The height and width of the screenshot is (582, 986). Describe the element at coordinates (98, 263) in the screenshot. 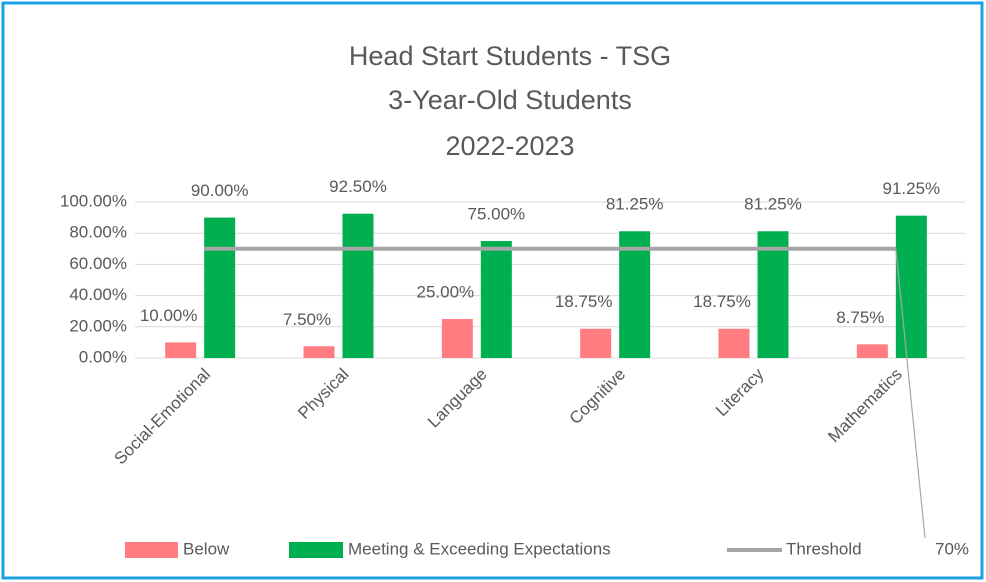

I see `y-tick-label: 60.00%` at that location.